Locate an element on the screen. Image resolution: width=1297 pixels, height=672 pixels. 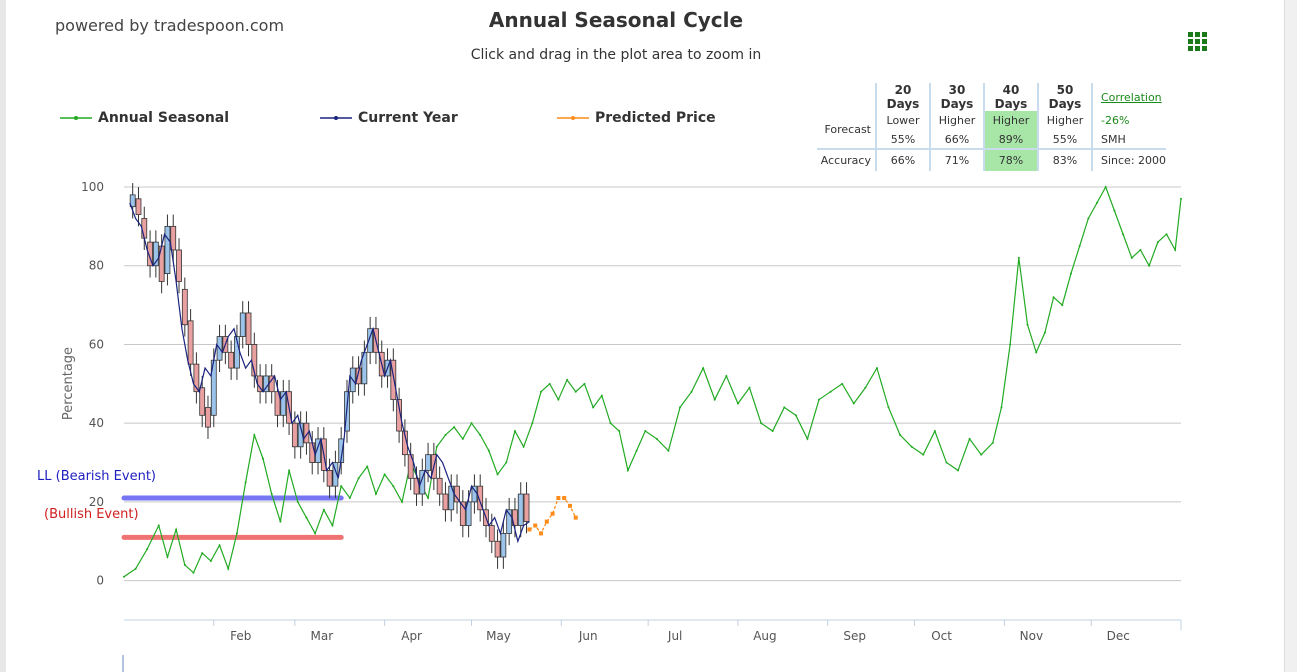
x-tick-label: Apr is located at coordinates (411, 636).